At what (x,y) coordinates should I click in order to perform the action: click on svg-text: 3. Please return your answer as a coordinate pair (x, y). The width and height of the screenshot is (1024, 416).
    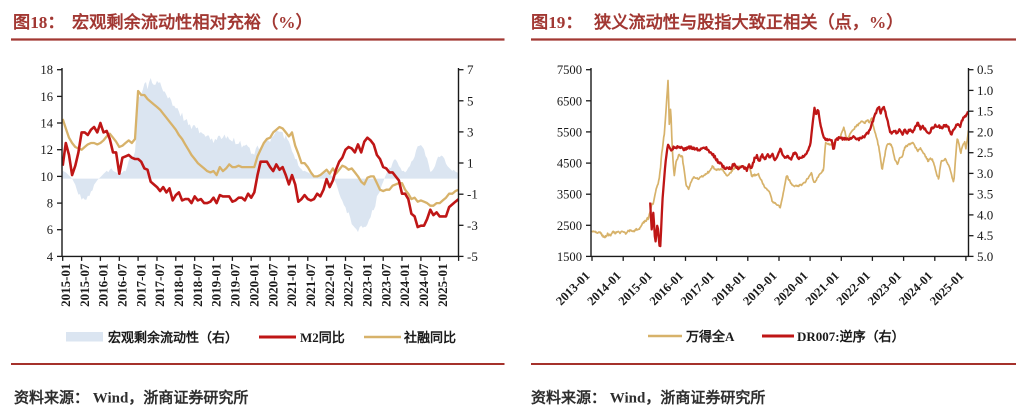
    Looking at the image, I should click on (470, 131).